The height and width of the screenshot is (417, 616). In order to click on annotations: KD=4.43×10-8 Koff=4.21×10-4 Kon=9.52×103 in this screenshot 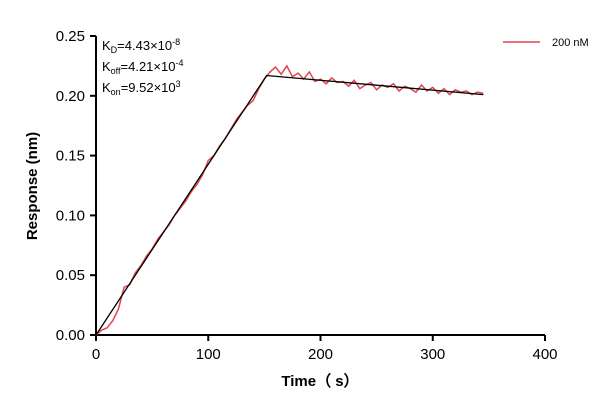, I will do `click(142, 67)`.